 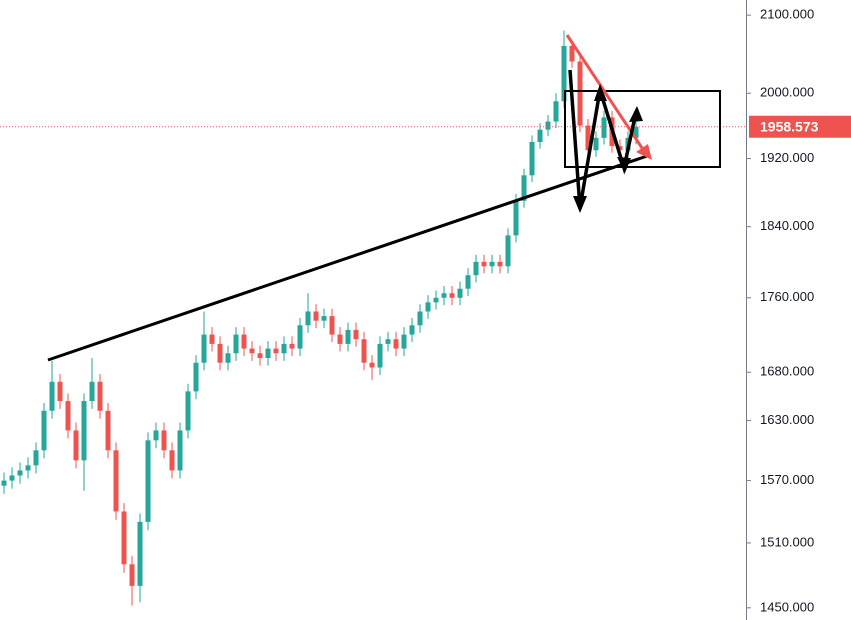 What do you see at coordinates (787, 541) in the screenshot?
I see `y-tick-label: 1510.000` at bounding box center [787, 541].